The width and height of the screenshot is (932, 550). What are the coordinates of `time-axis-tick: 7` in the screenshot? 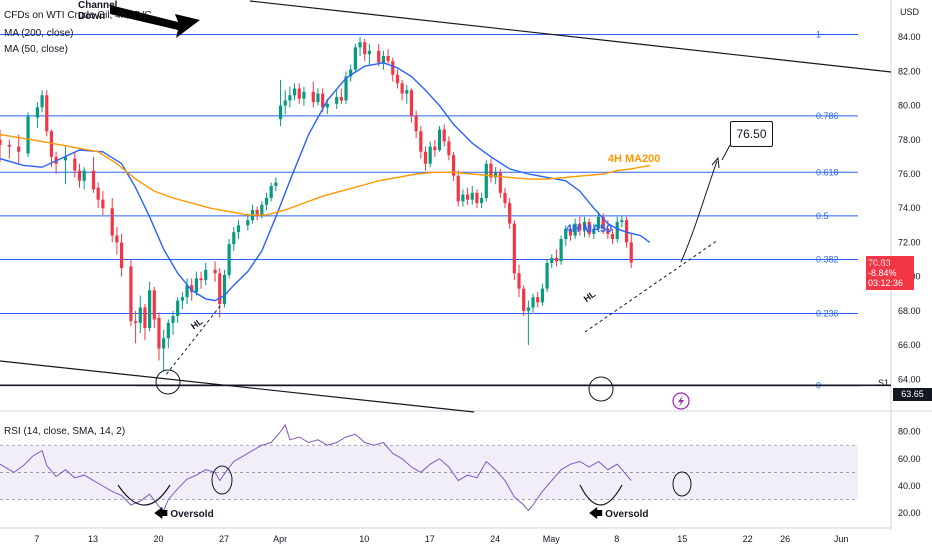 It's located at (36, 539).